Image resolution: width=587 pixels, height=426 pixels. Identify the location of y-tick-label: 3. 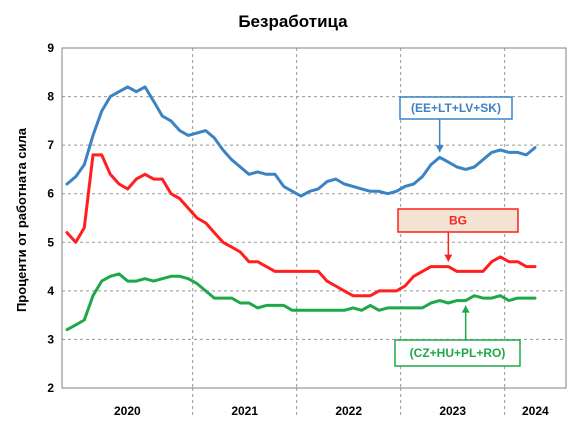
(50, 339).